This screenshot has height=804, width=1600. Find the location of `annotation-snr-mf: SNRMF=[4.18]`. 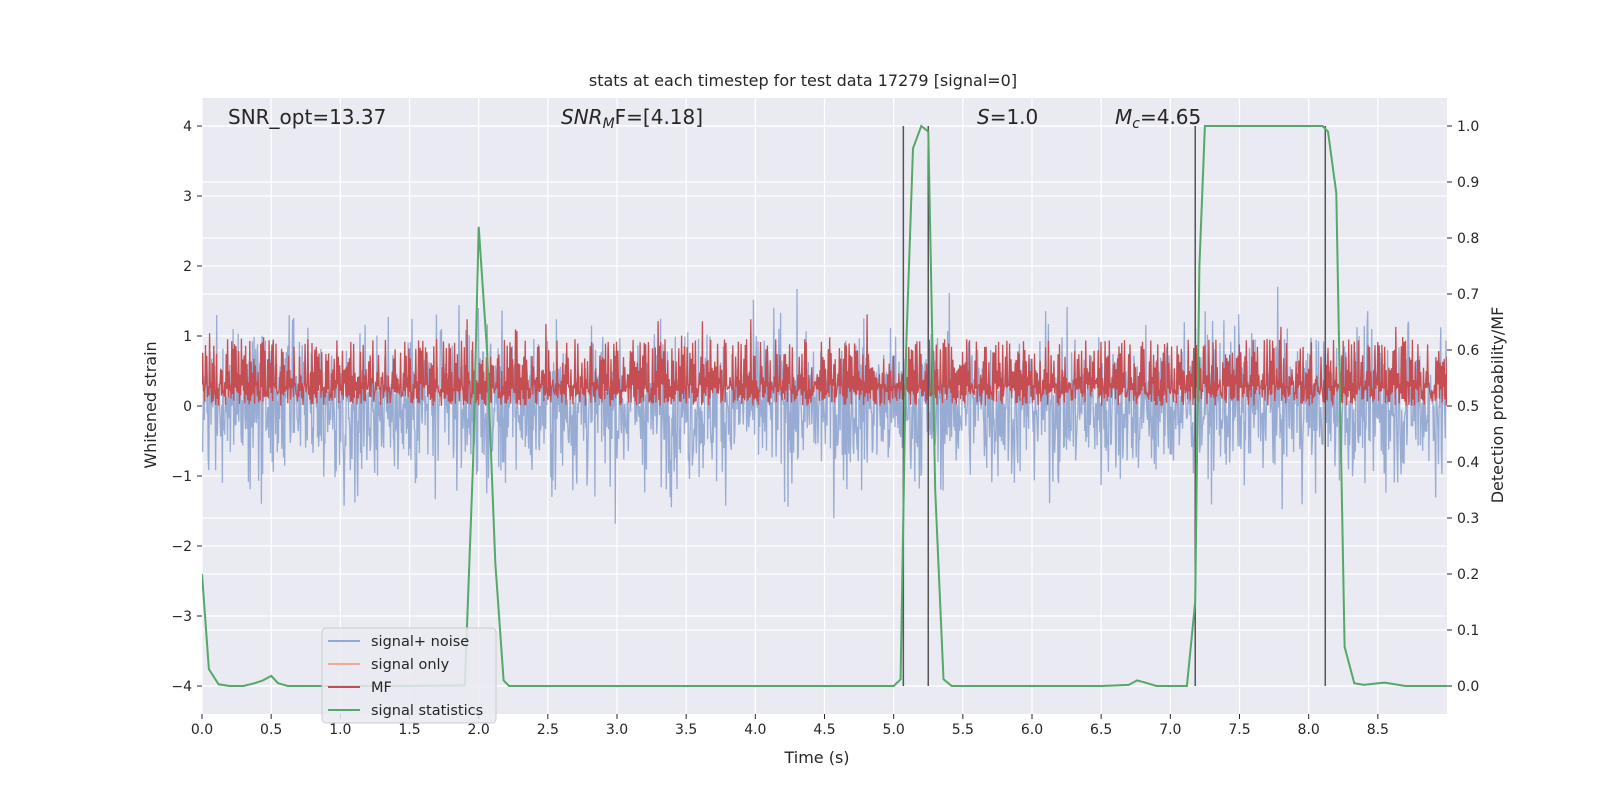

annotation-snr-mf: SNRMF=[4.18] is located at coordinates (632, 118).